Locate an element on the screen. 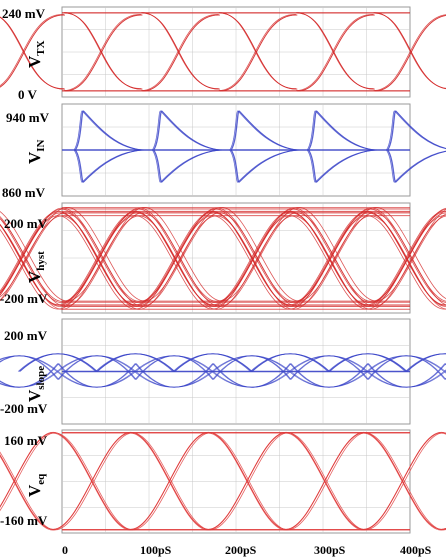 The width and height of the screenshot is (446, 559). panel-vin is located at coordinates (253, 150).